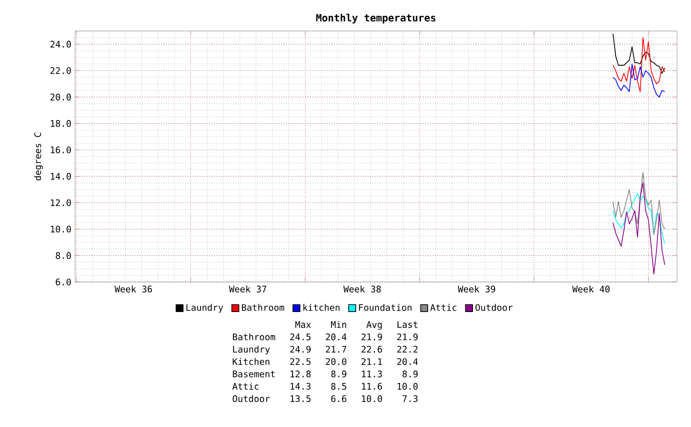 Image resolution: width=691 pixels, height=427 pixels. I want to click on text: Attic, so click(245, 386).